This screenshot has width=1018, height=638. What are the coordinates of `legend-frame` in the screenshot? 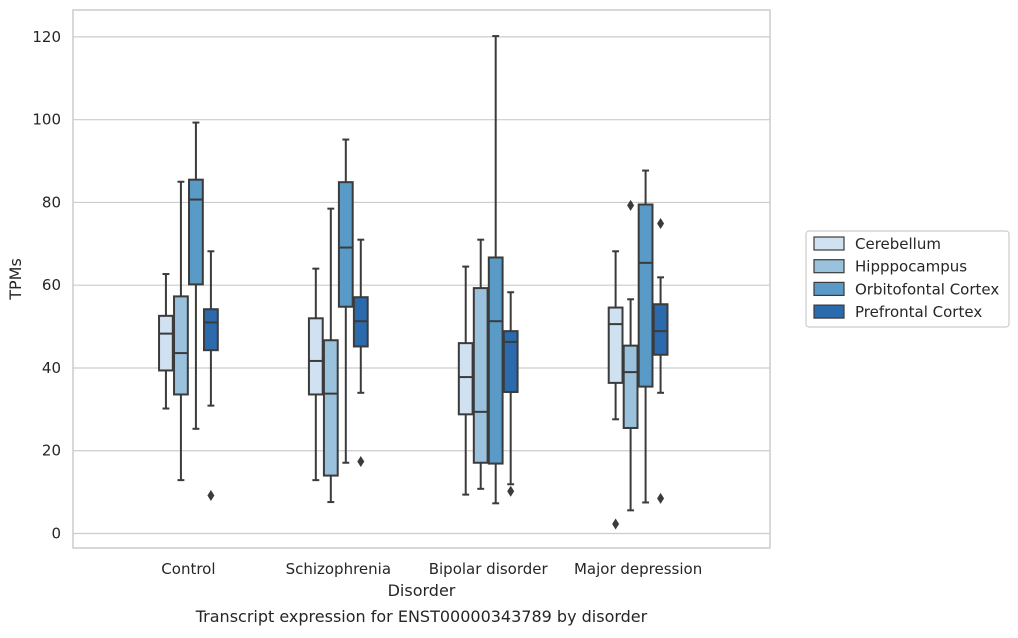 It's located at (907, 279).